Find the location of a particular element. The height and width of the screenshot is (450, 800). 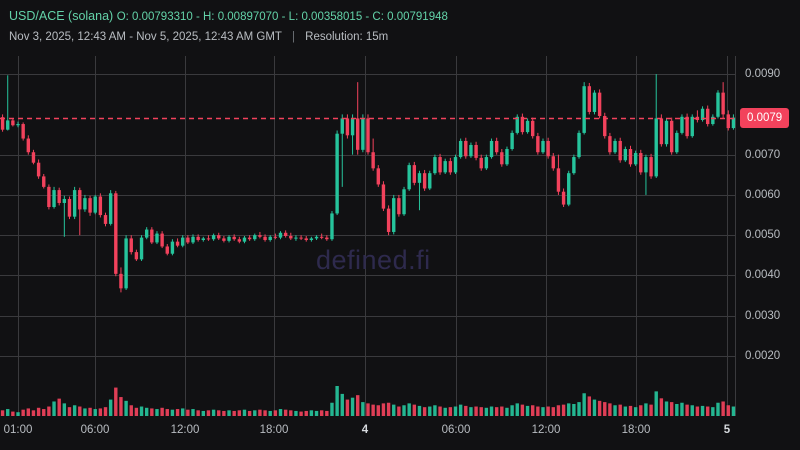

resolution-label: Resolution: 15m is located at coordinates (347, 37).